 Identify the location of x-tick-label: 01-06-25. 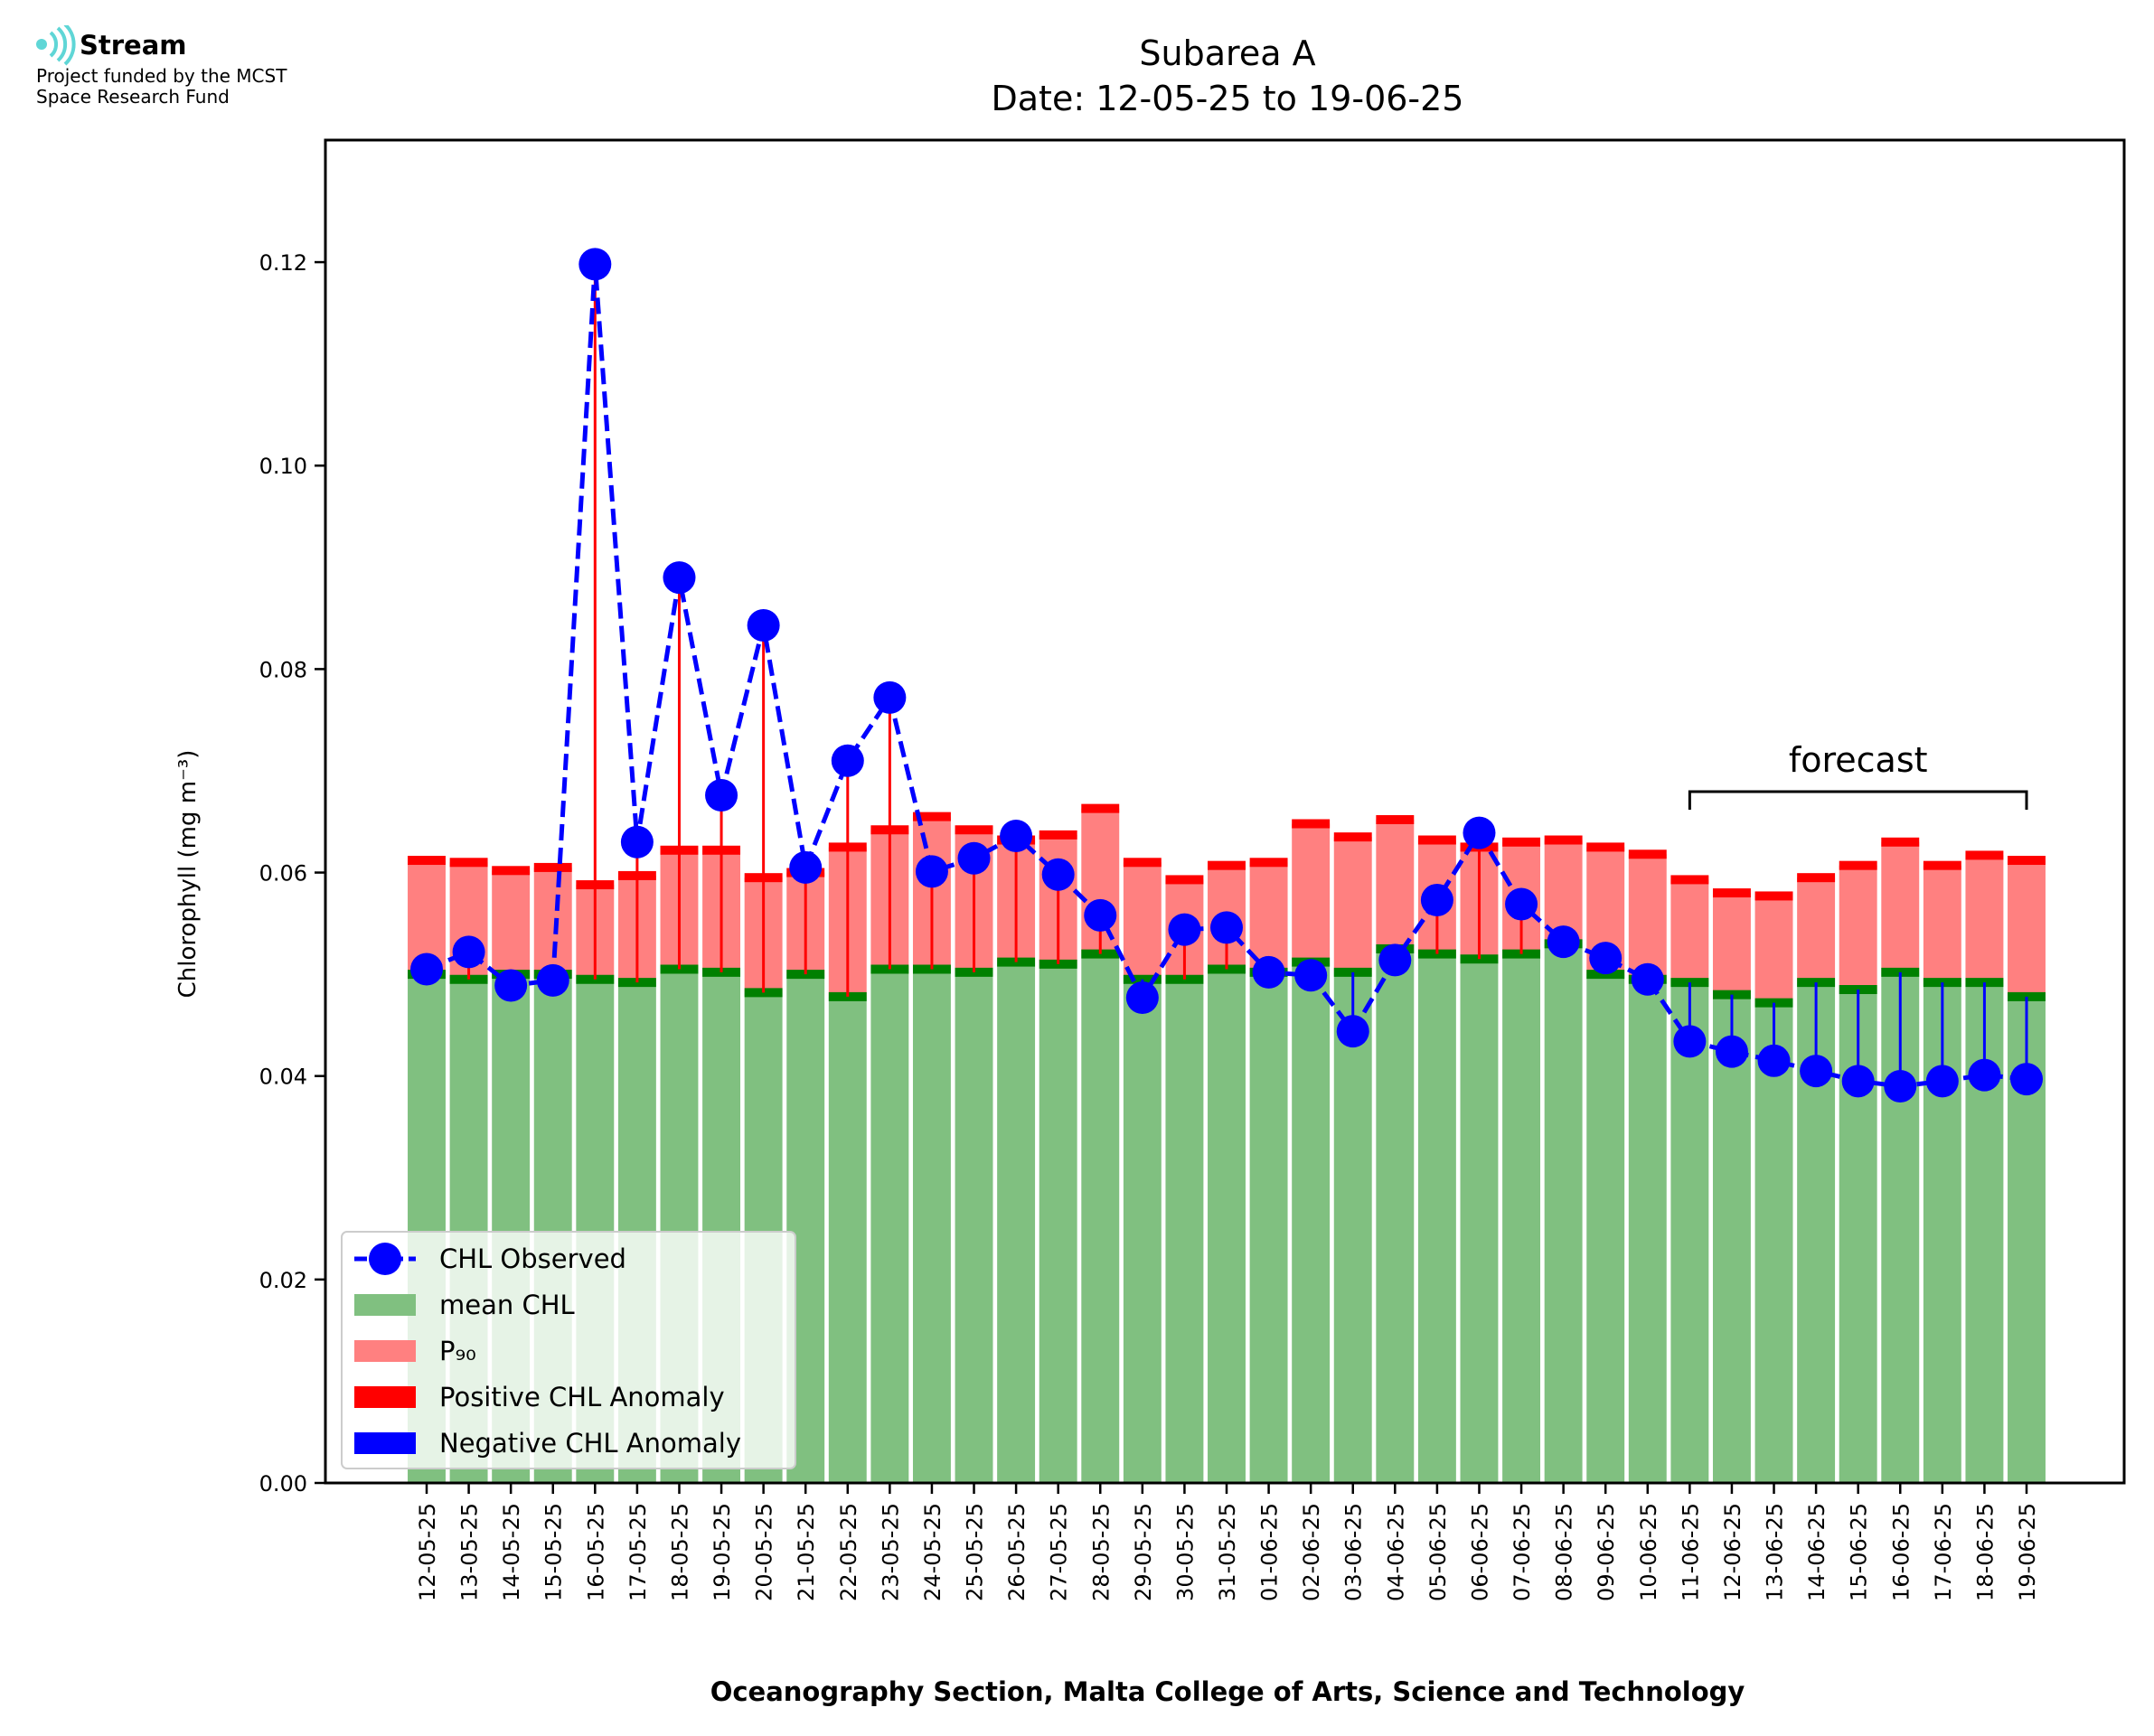
(1270, 1552).